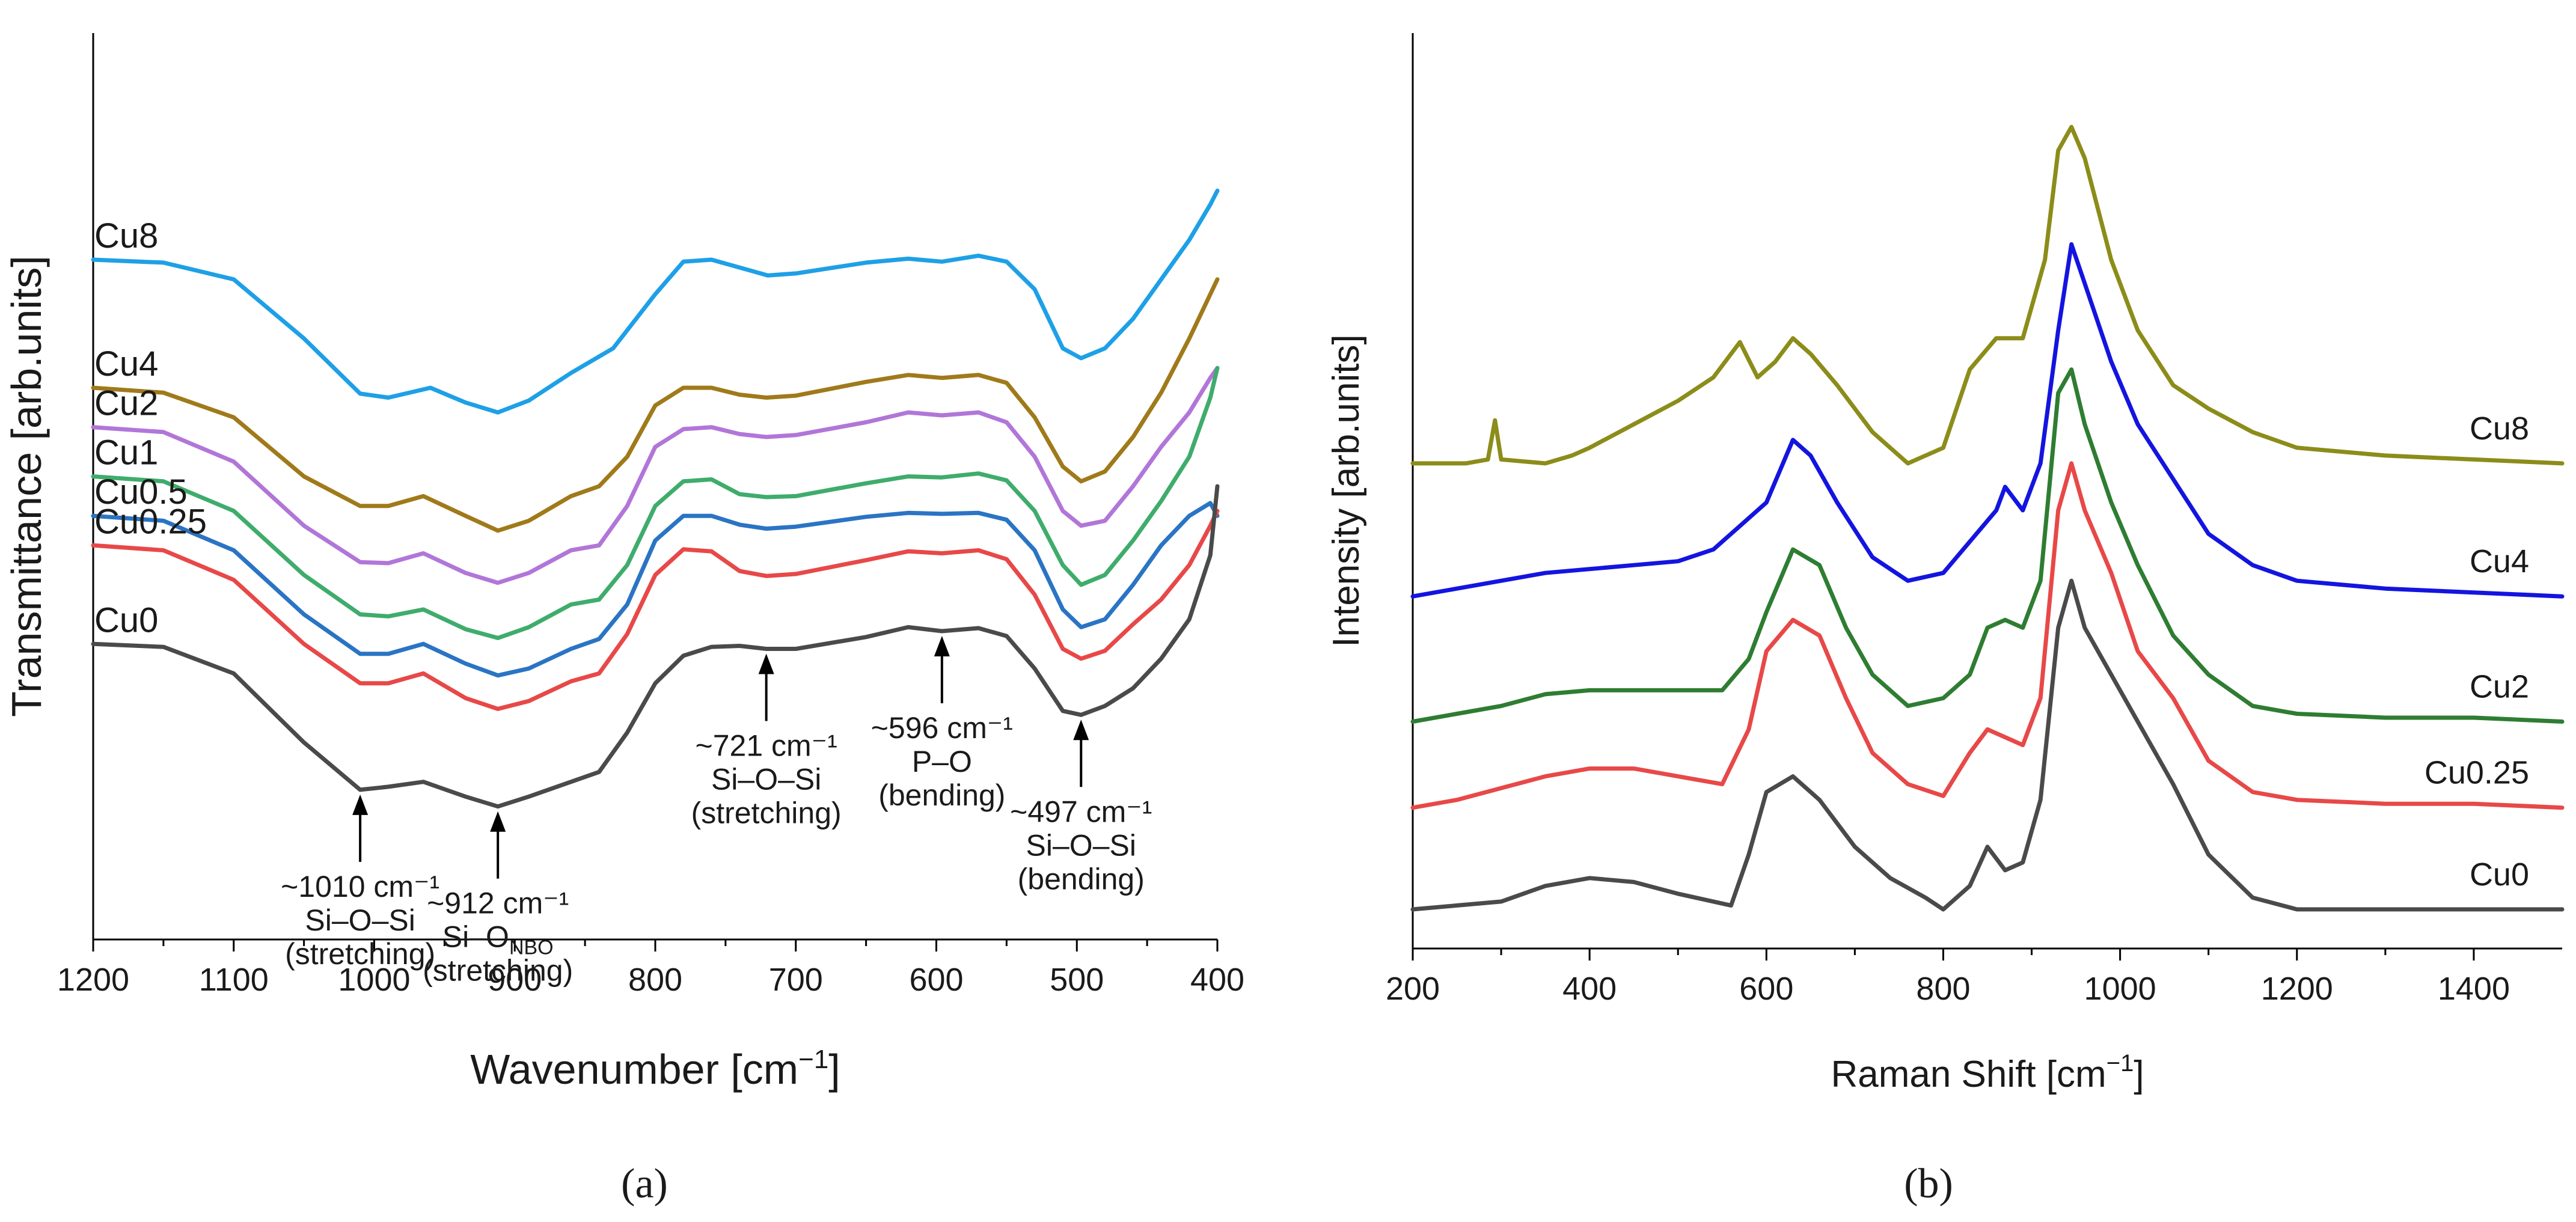 The width and height of the screenshot is (2576, 1222). I want to click on b-series-cu2, so click(1987, 545).